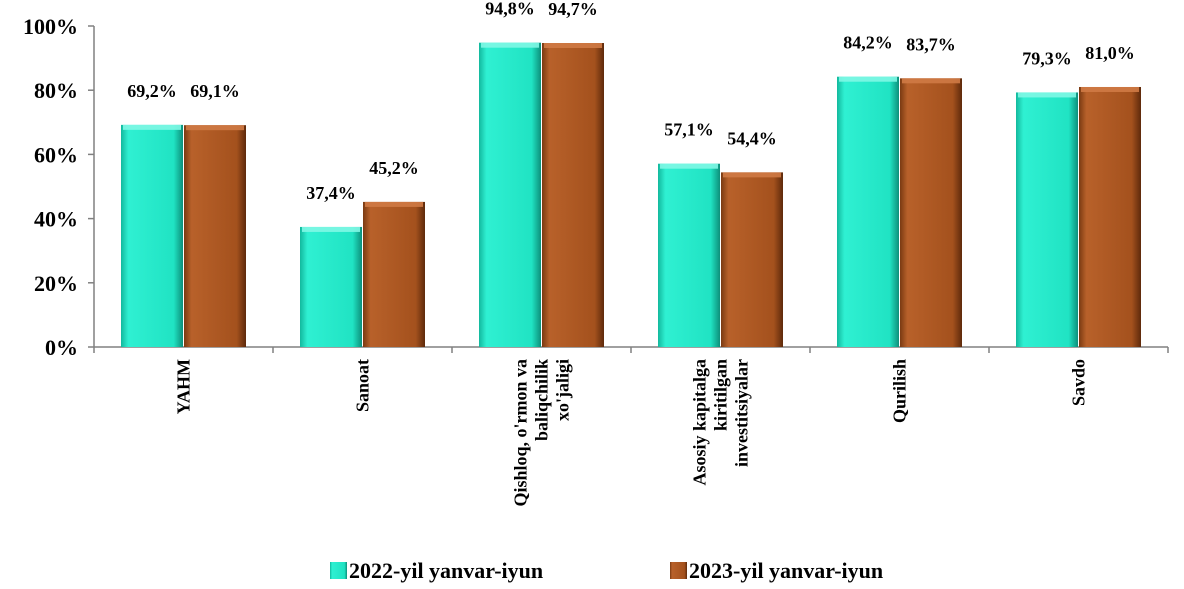  What do you see at coordinates (573, 9) in the screenshot?
I see `data-label: 94,7%` at bounding box center [573, 9].